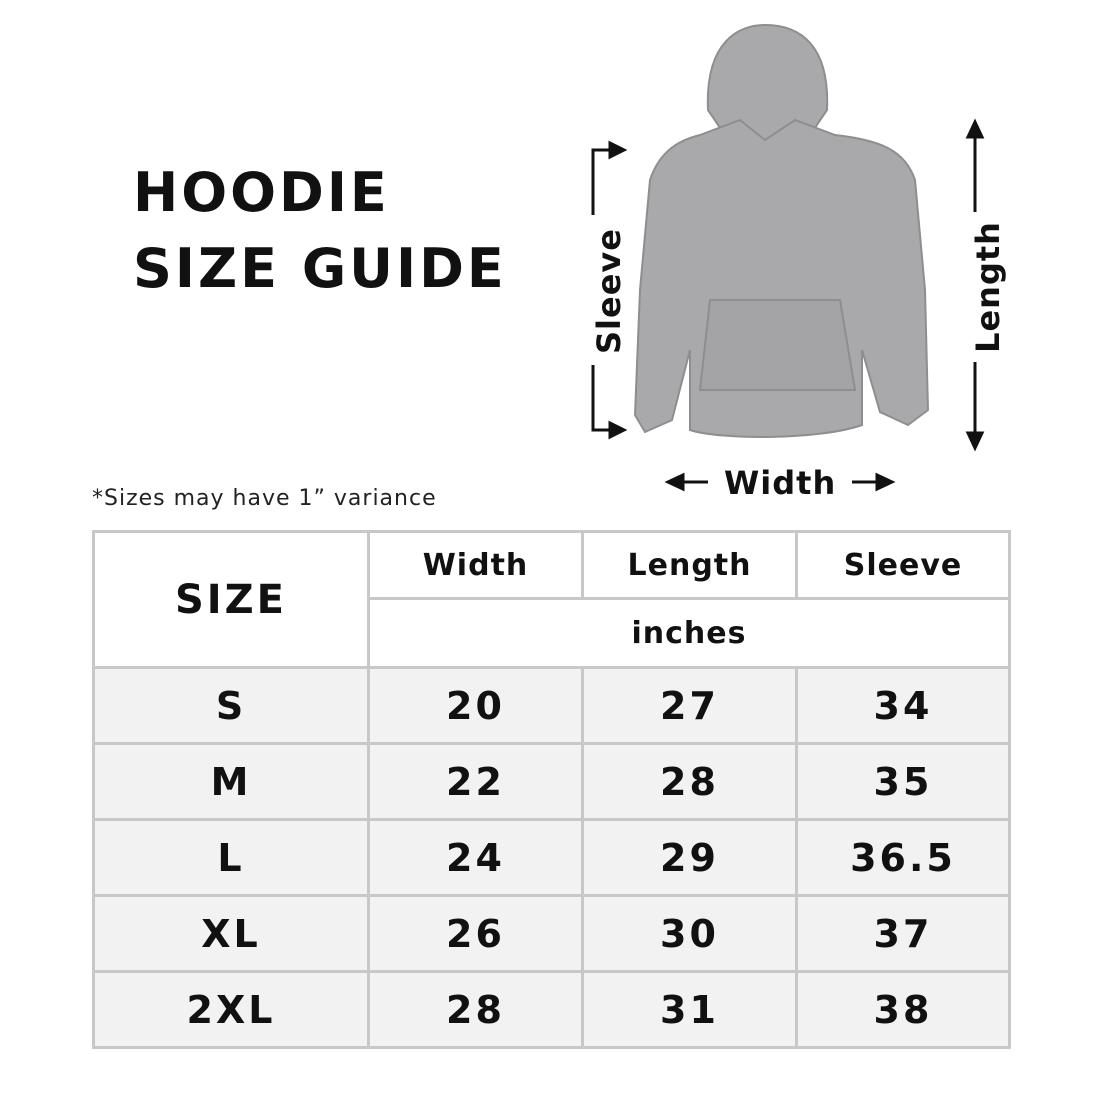 Image resolution: width=1100 pixels, height=1100 pixels. Describe the element at coordinates (261, 192) in the screenshot. I see `title-line-1: HOODIE` at that location.